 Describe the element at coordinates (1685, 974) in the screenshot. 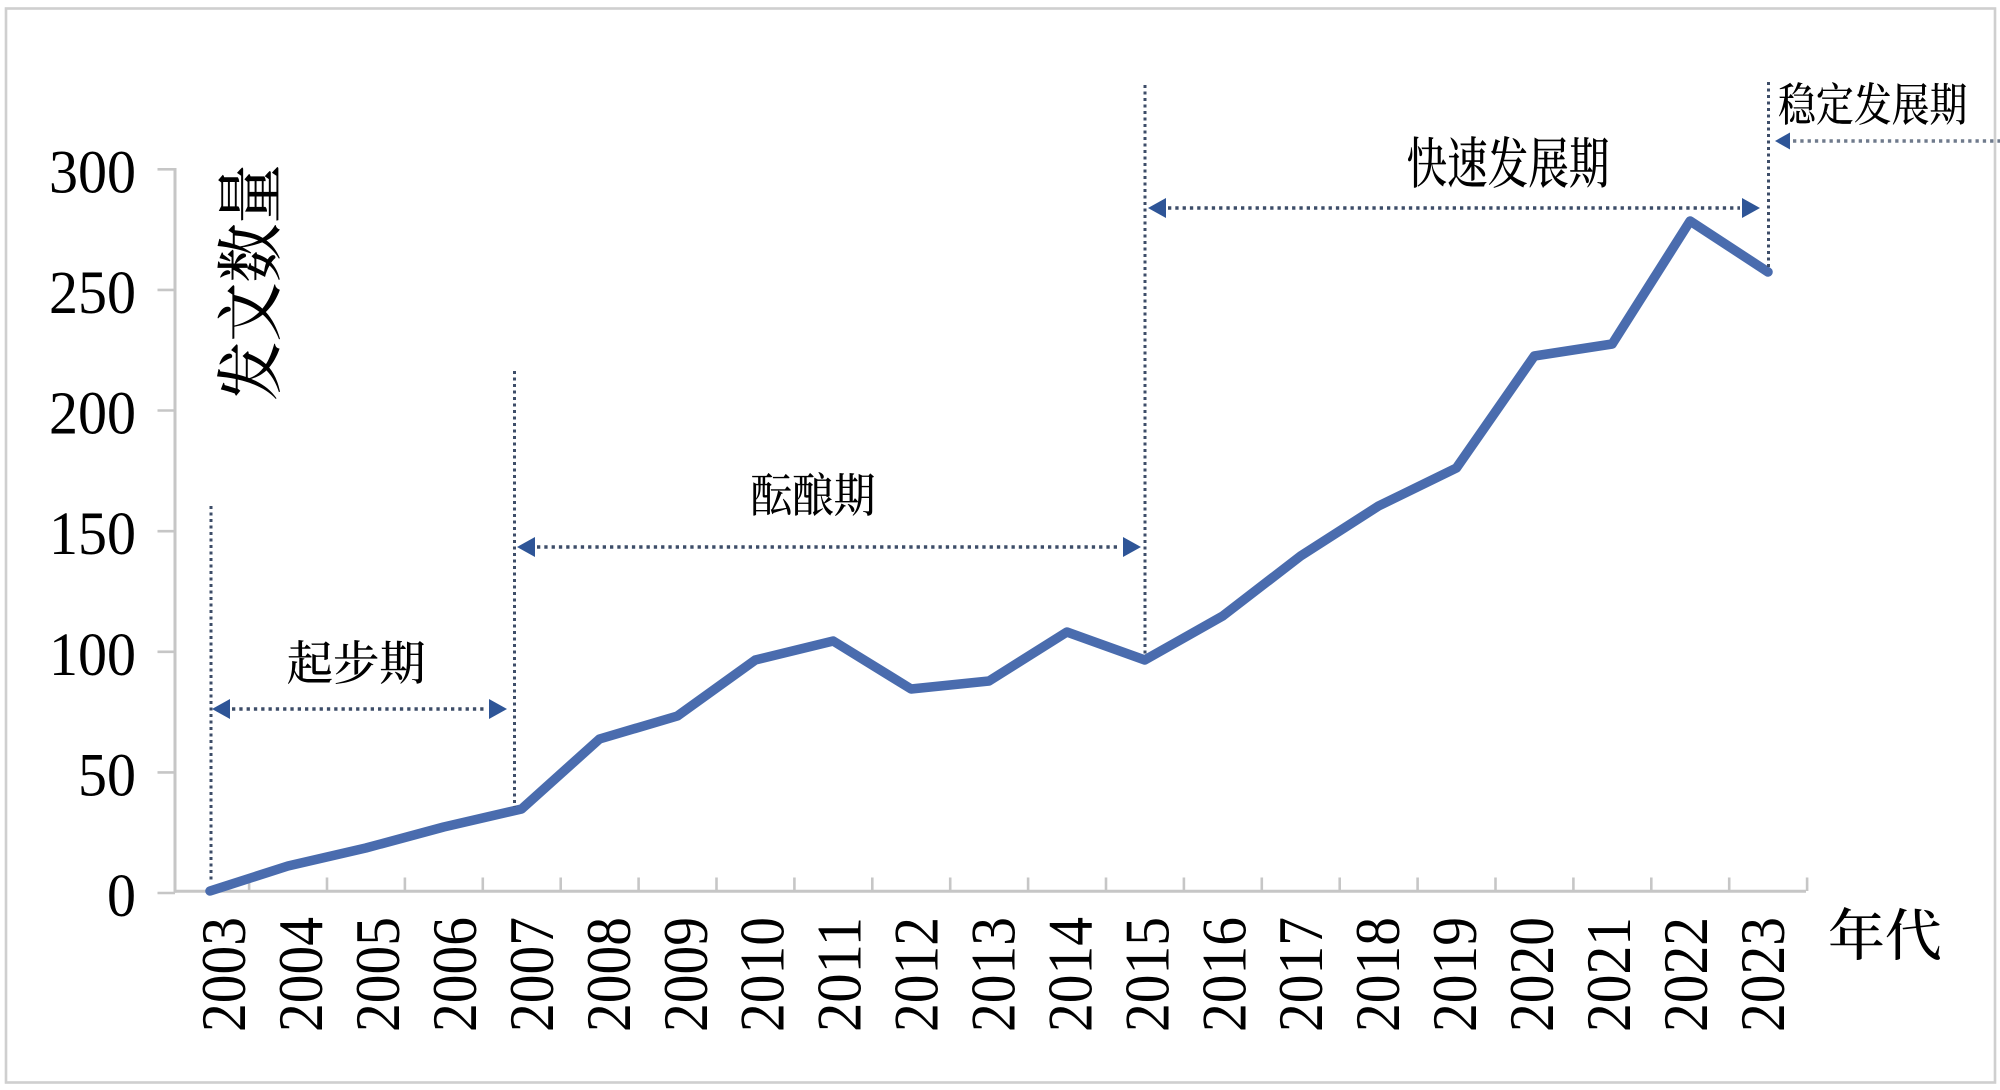

I see `svg-text: 2022` at that location.